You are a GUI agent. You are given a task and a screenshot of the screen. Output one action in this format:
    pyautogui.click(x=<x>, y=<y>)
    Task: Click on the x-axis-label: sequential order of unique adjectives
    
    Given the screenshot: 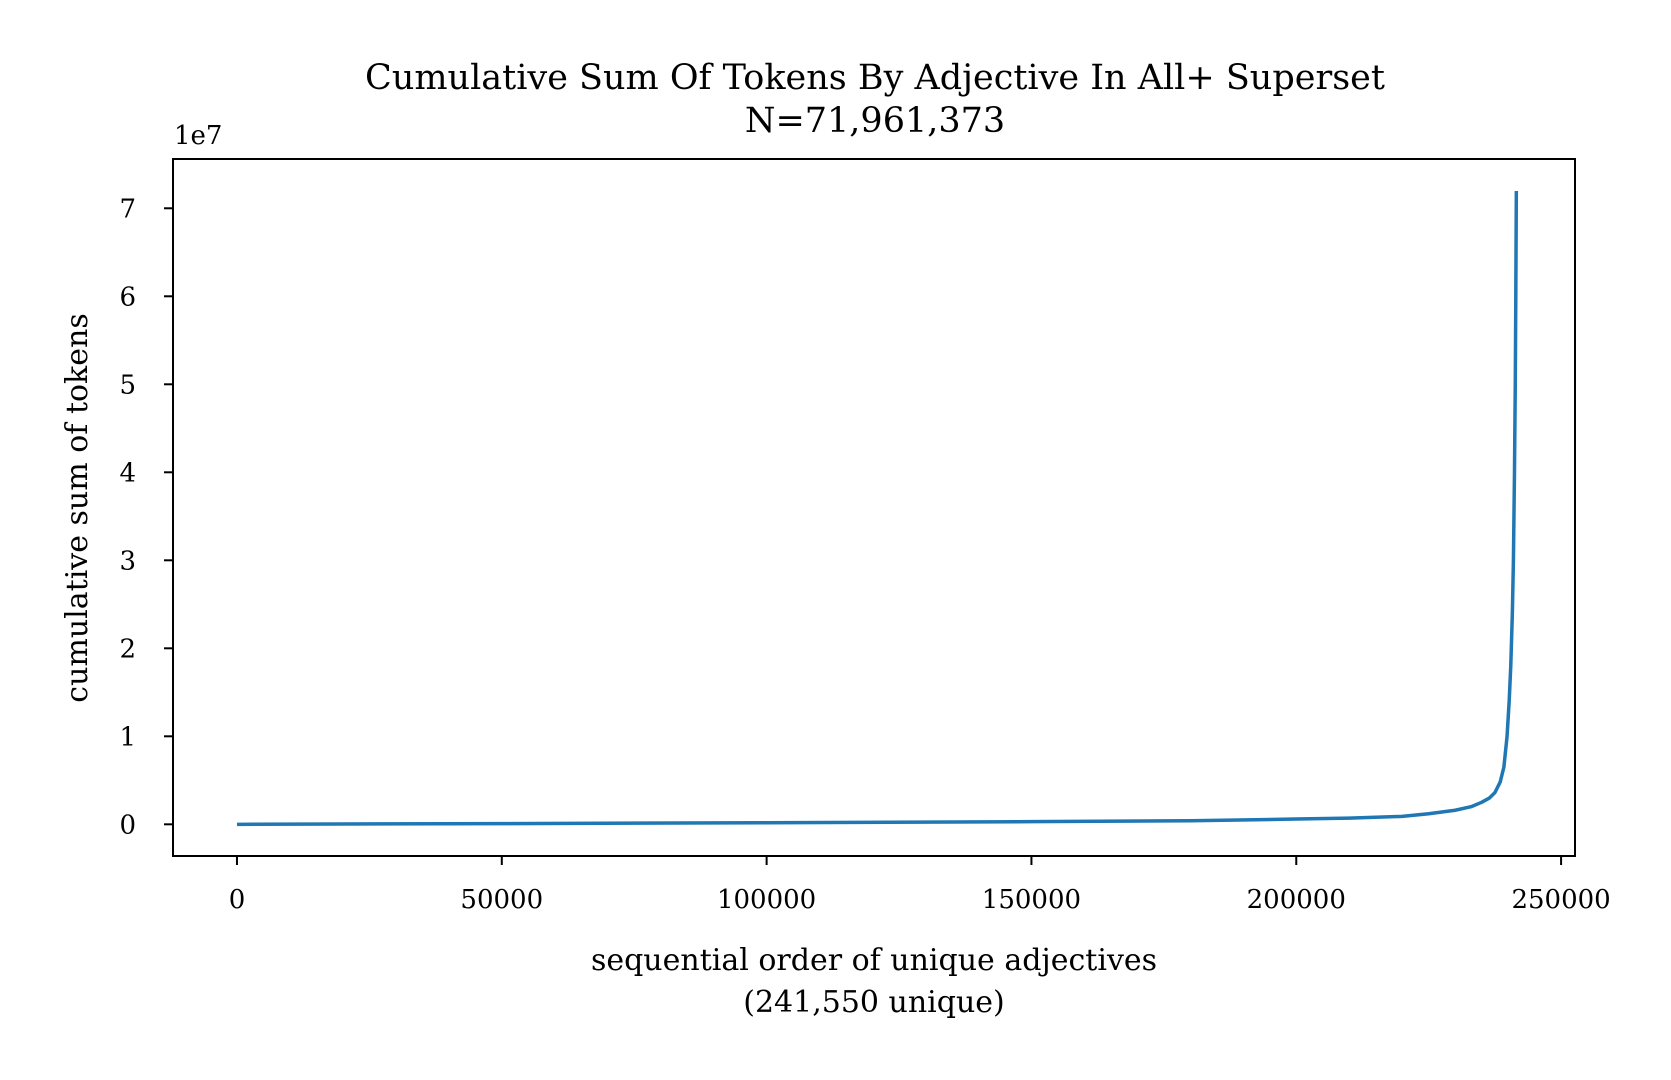 What is the action you would take?
    pyautogui.click(x=874, y=960)
    